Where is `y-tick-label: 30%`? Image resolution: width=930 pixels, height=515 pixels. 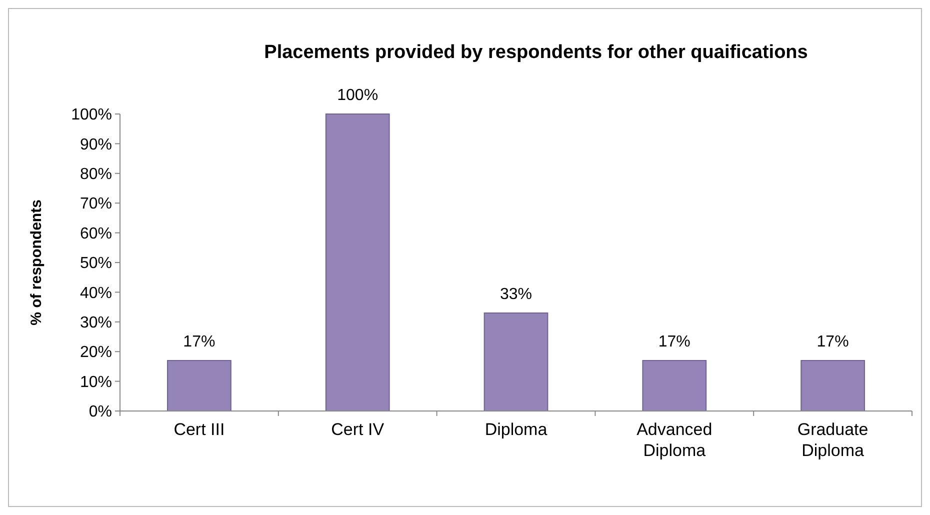 y-tick-label: 30% is located at coordinates (96, 323).